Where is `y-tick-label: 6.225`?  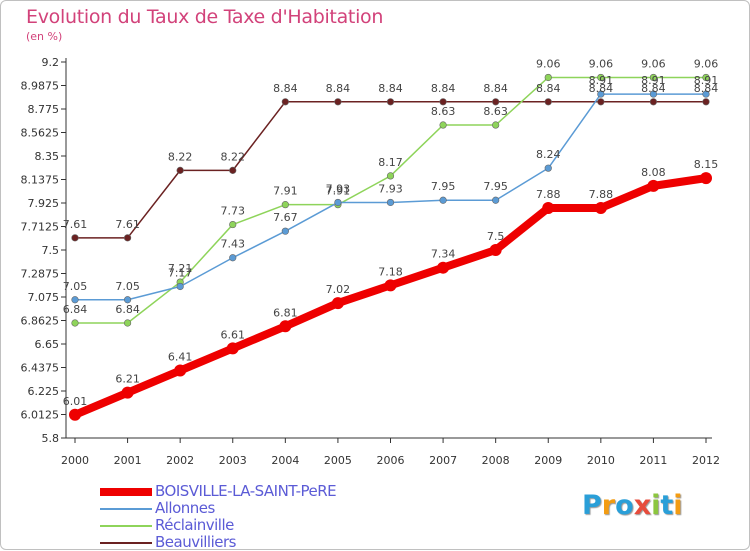 y-tick-label: 6.225 is located at coordinates (44, 391).